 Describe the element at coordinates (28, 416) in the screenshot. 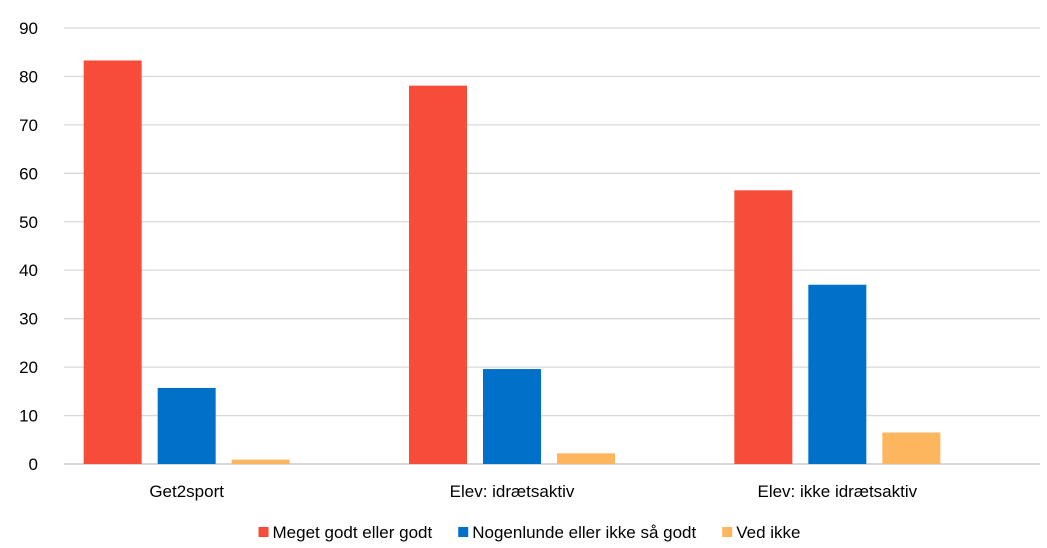

I see `y-tick-label: 10` at that location.